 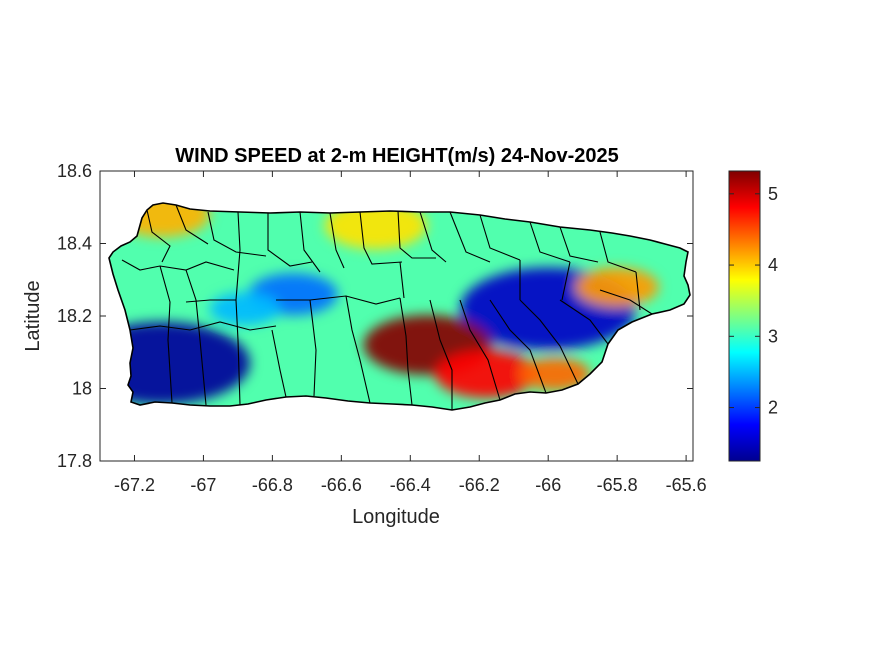 I want to click on x-tick-label: -66.6, so click(x=341, y=485).